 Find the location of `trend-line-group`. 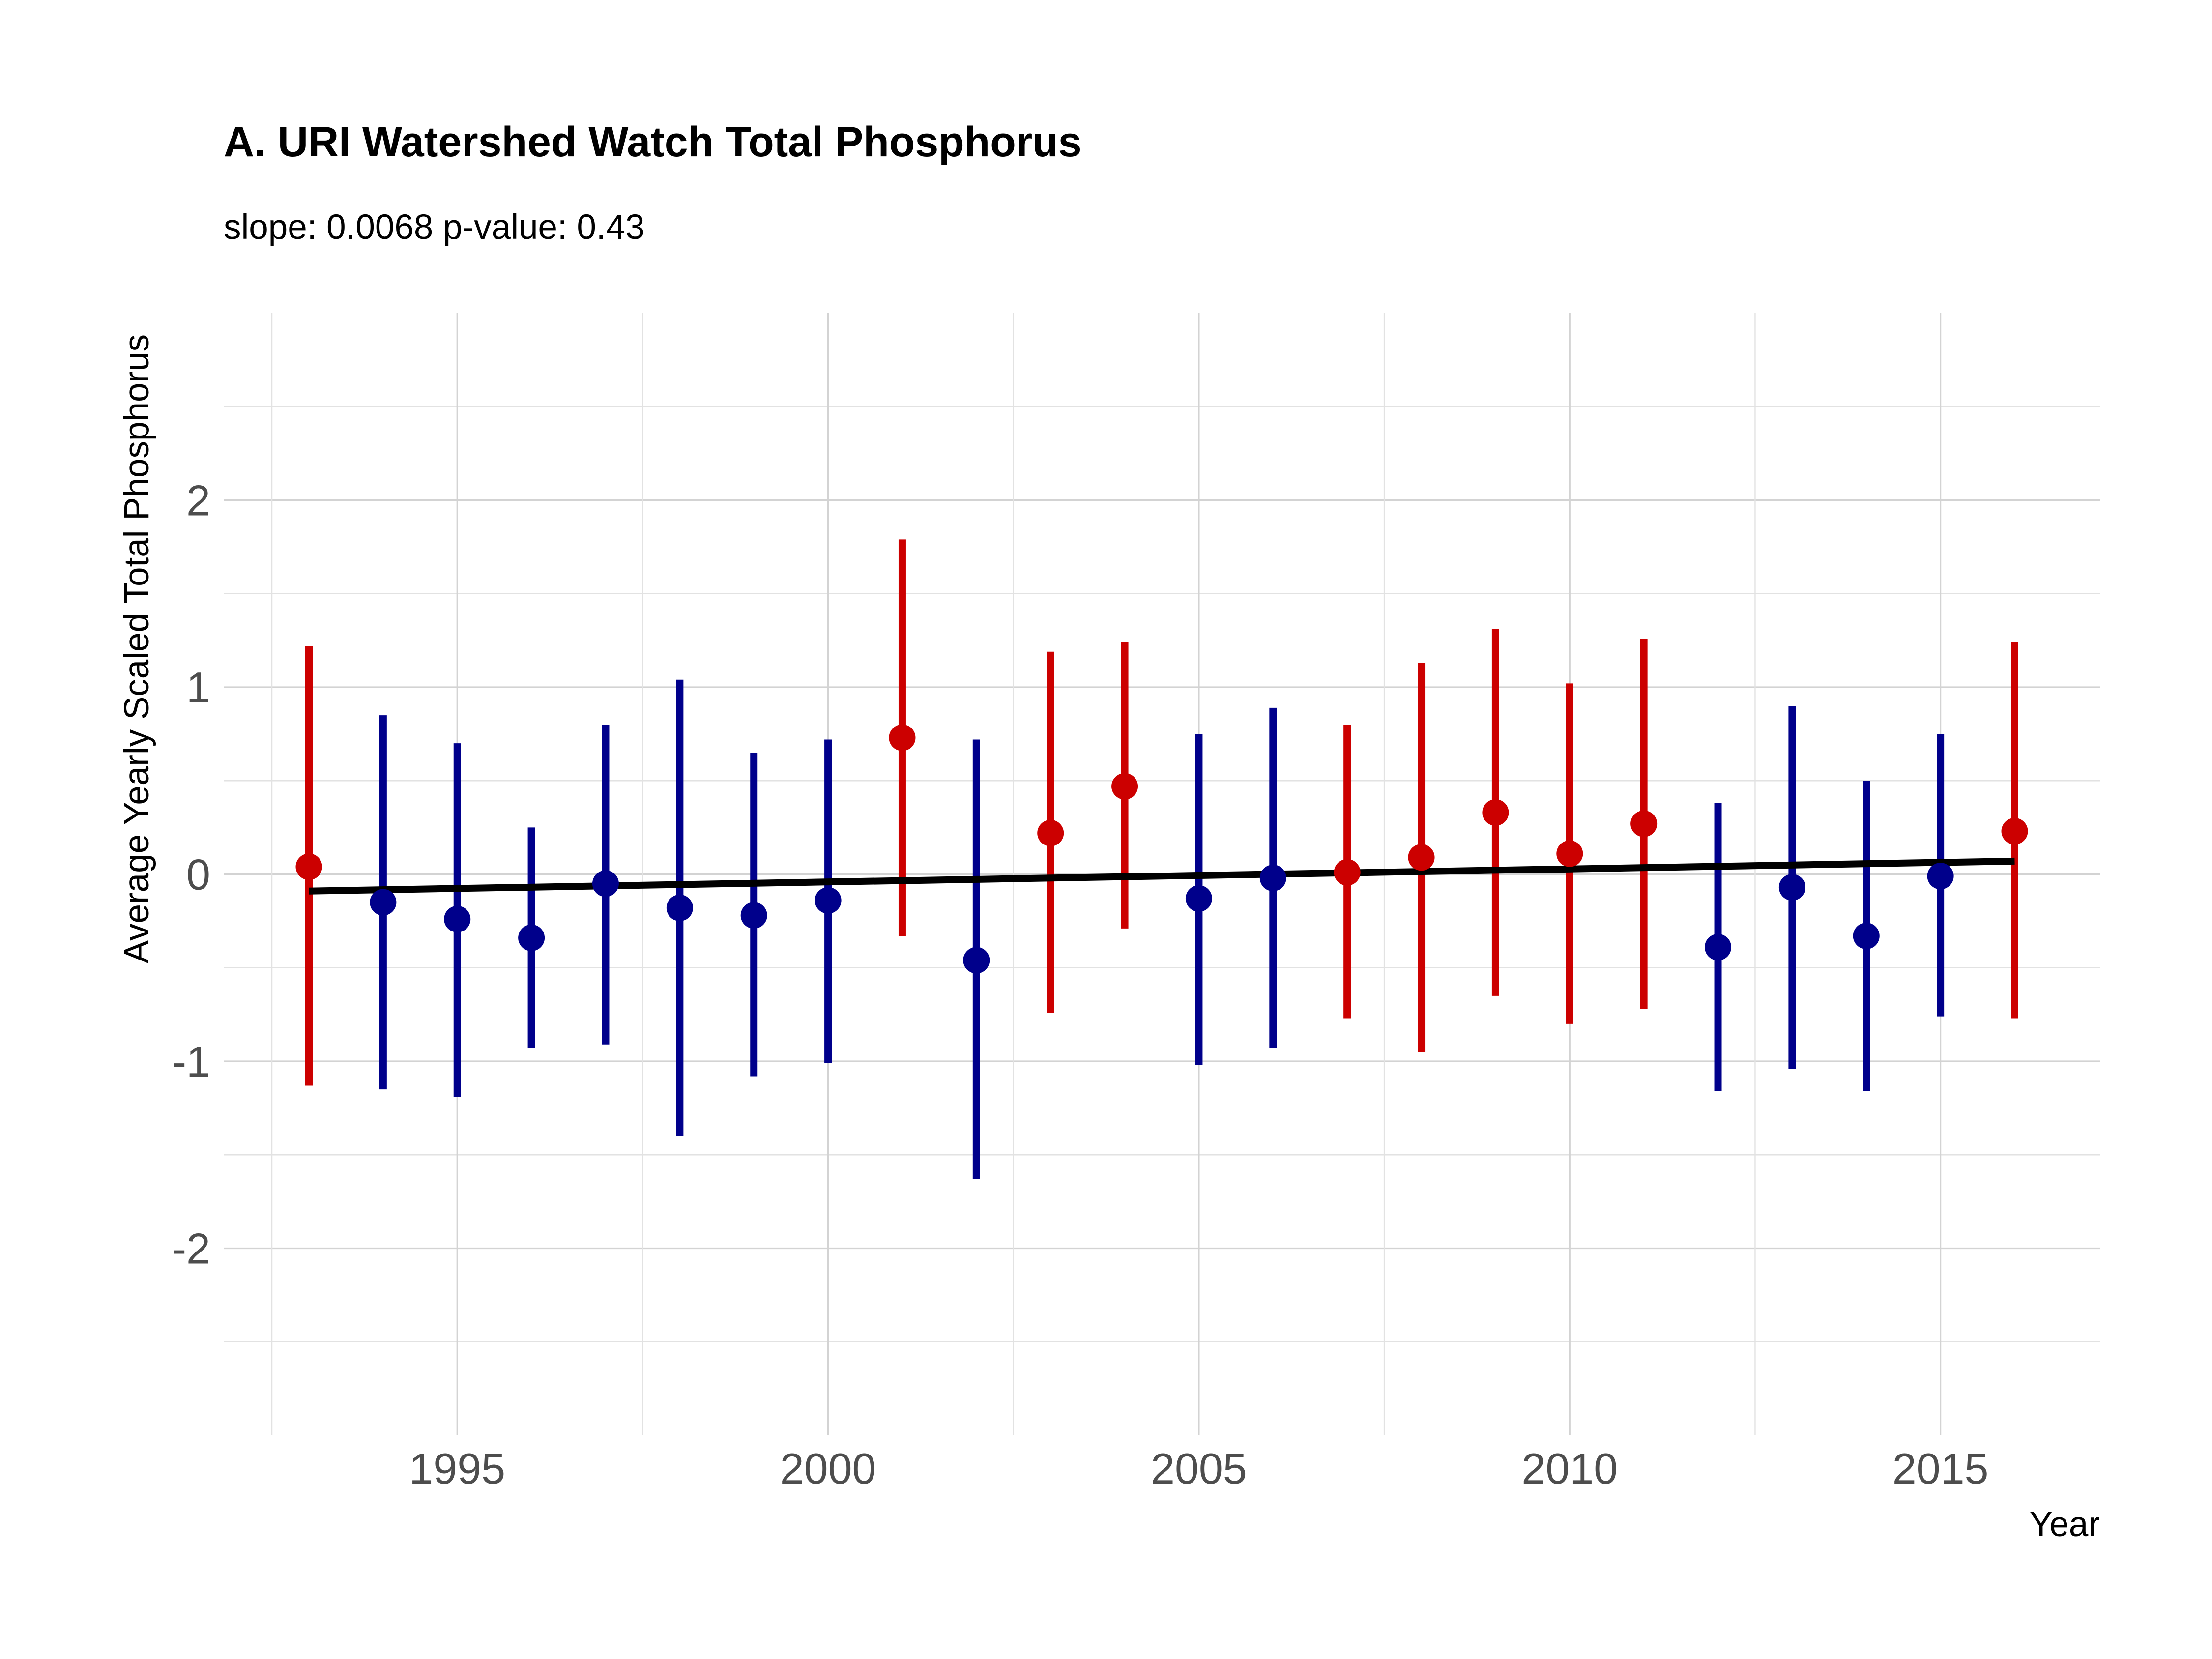

trend-line-group is located at coordinates (1162, 876).